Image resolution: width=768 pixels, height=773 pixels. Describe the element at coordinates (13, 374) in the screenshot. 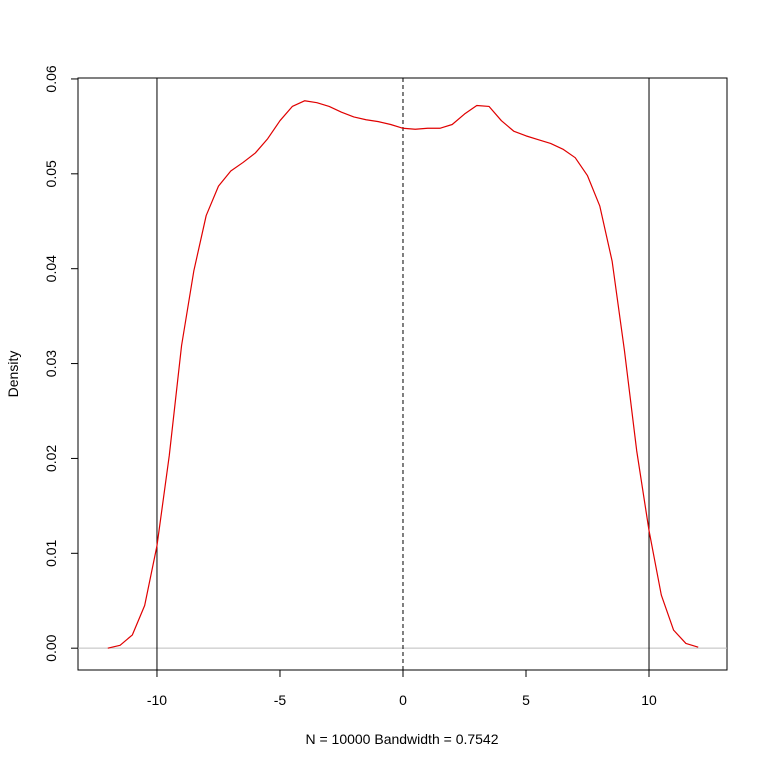

I see `y-axis-label: Density` at that location.